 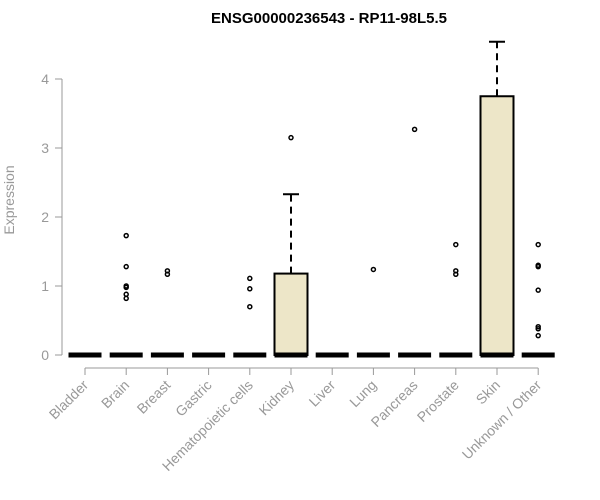 I want to click on y-axis: 0 1 2 3 4, so click(x=52, y=217).